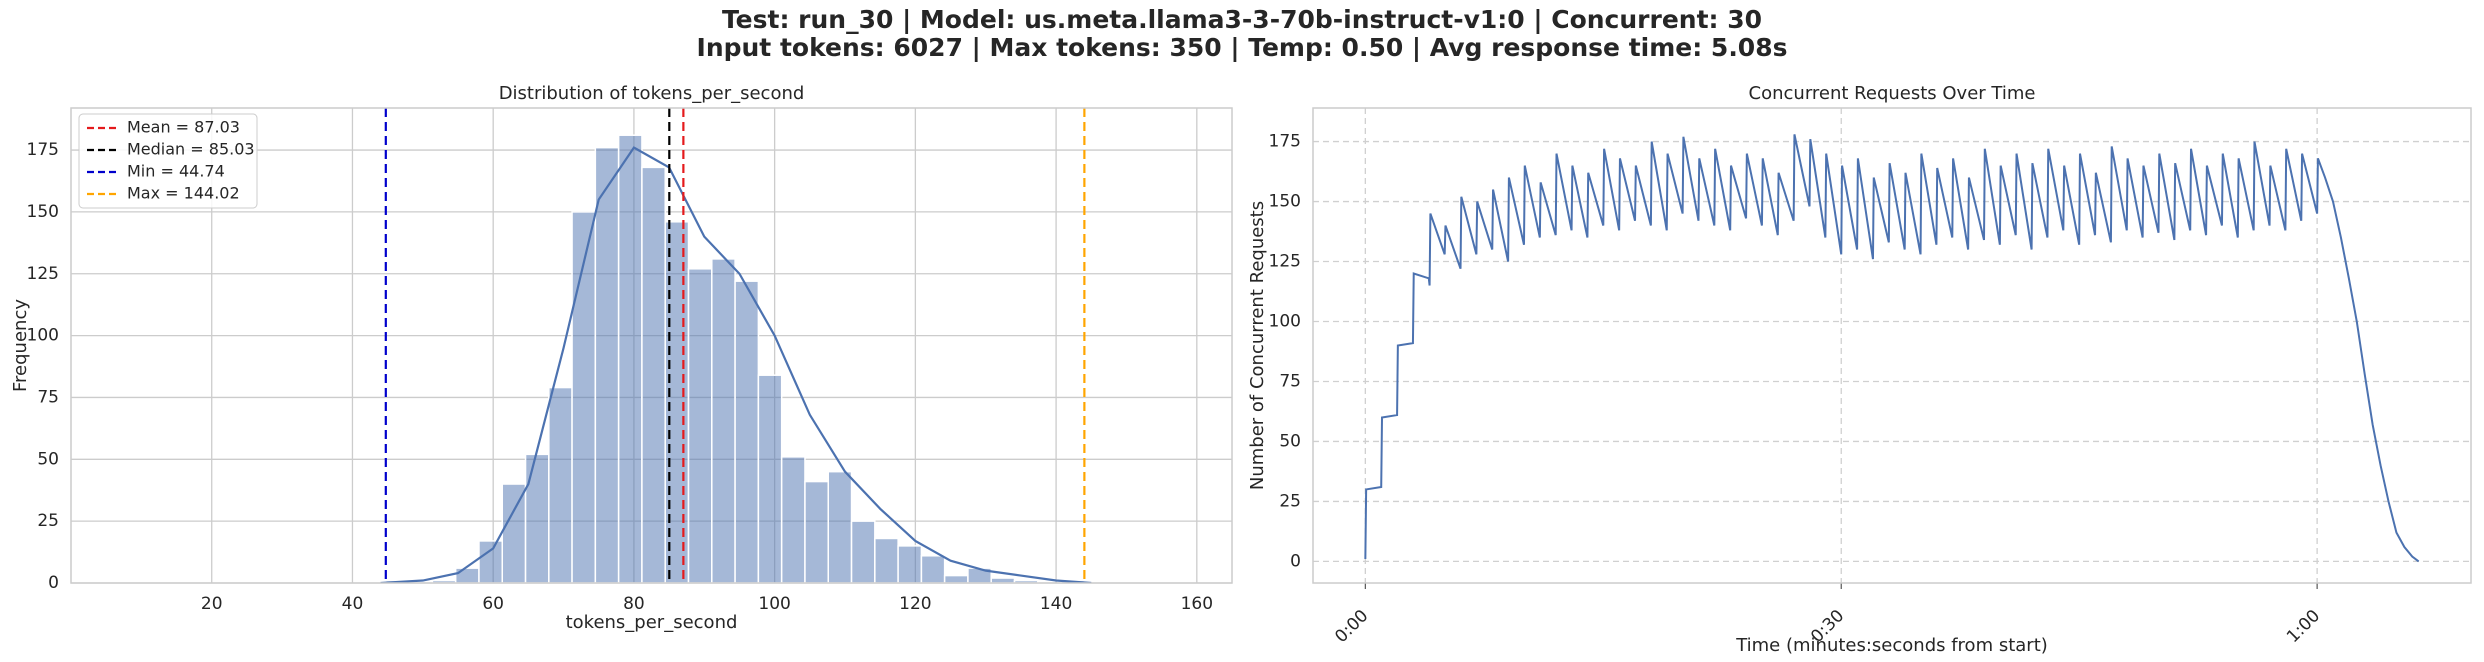  I want to click on x-tick-label: 120, so click(915, 604).